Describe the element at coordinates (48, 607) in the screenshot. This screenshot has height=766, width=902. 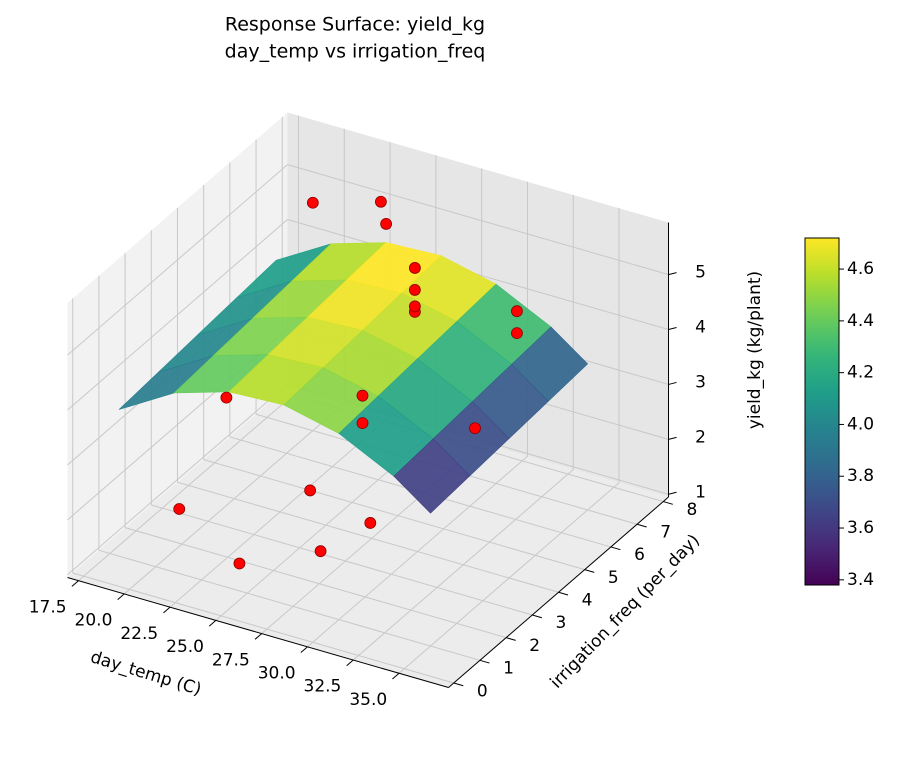
I see `x-tick-label: 17.5` at that location.